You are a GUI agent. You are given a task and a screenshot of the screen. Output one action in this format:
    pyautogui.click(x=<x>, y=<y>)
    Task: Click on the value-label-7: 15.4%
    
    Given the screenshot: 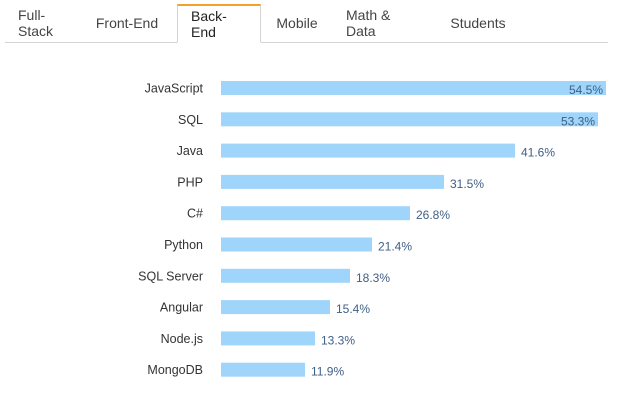 What is the action you would take?
    pyautogui.click(x=353, y=309)
    